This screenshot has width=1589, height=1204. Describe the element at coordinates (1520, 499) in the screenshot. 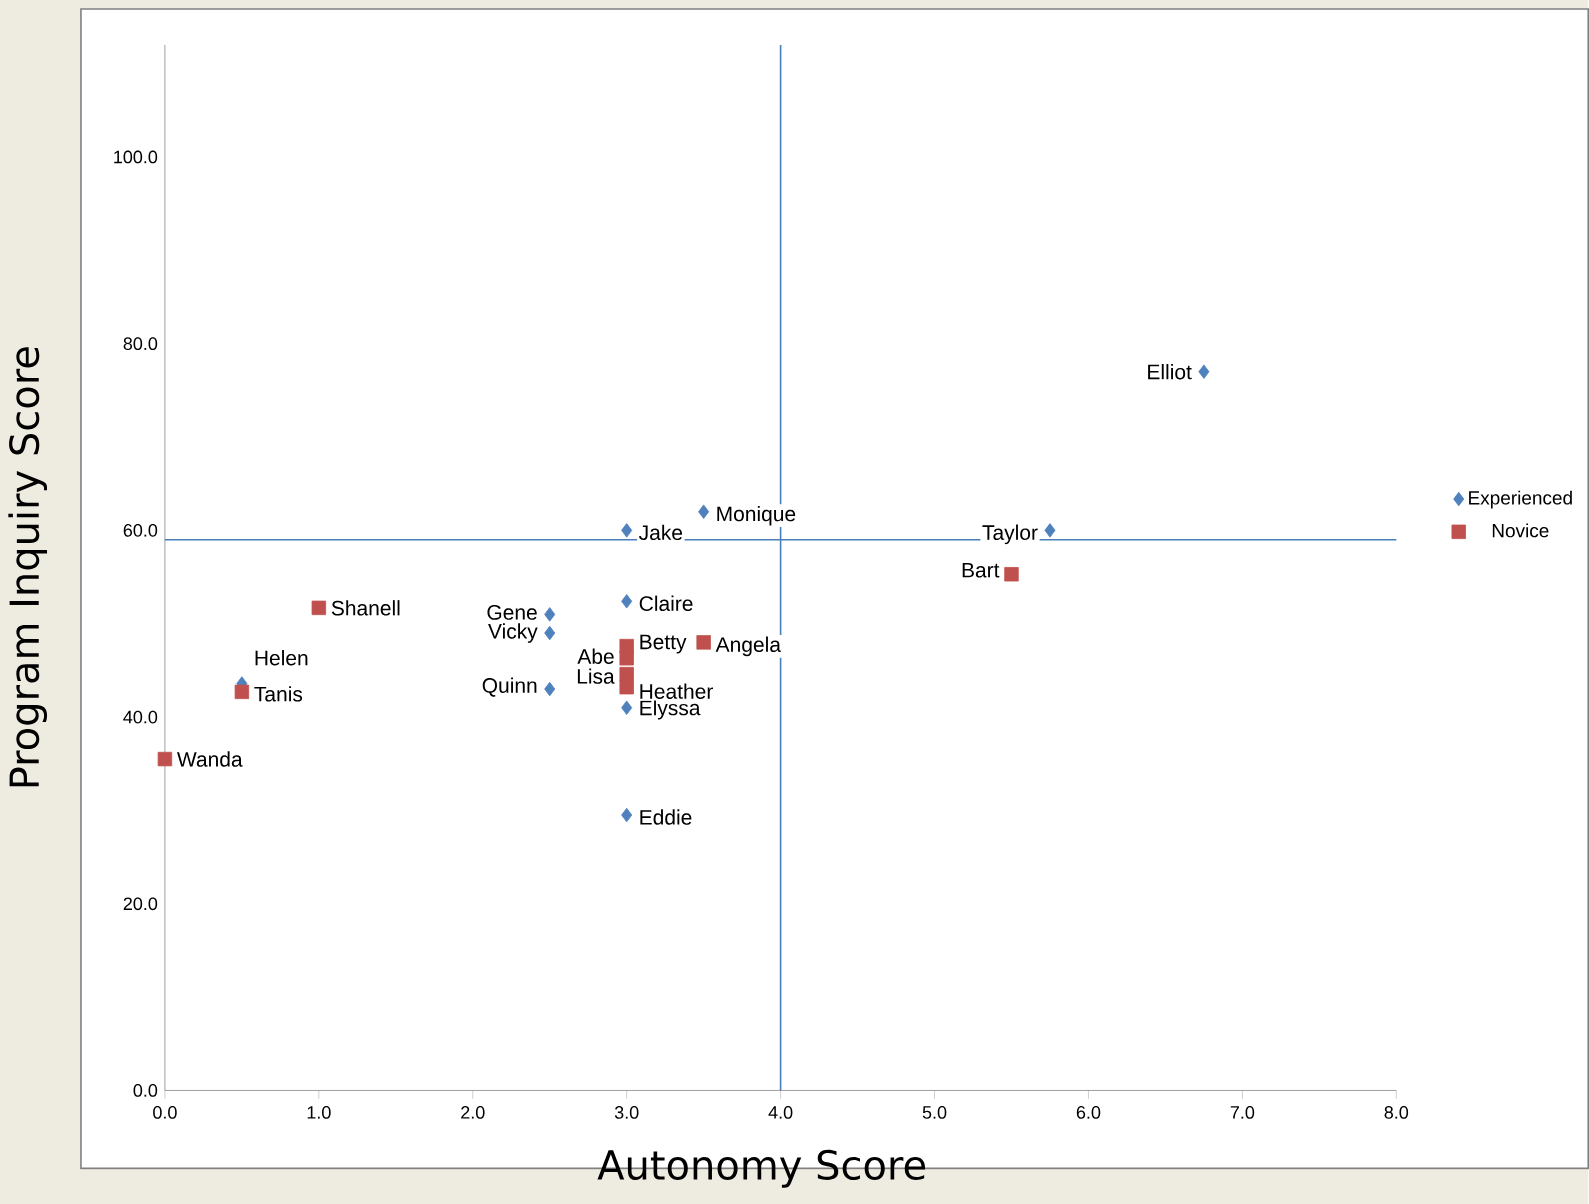

I see `legend-label: Experienced` at that location.